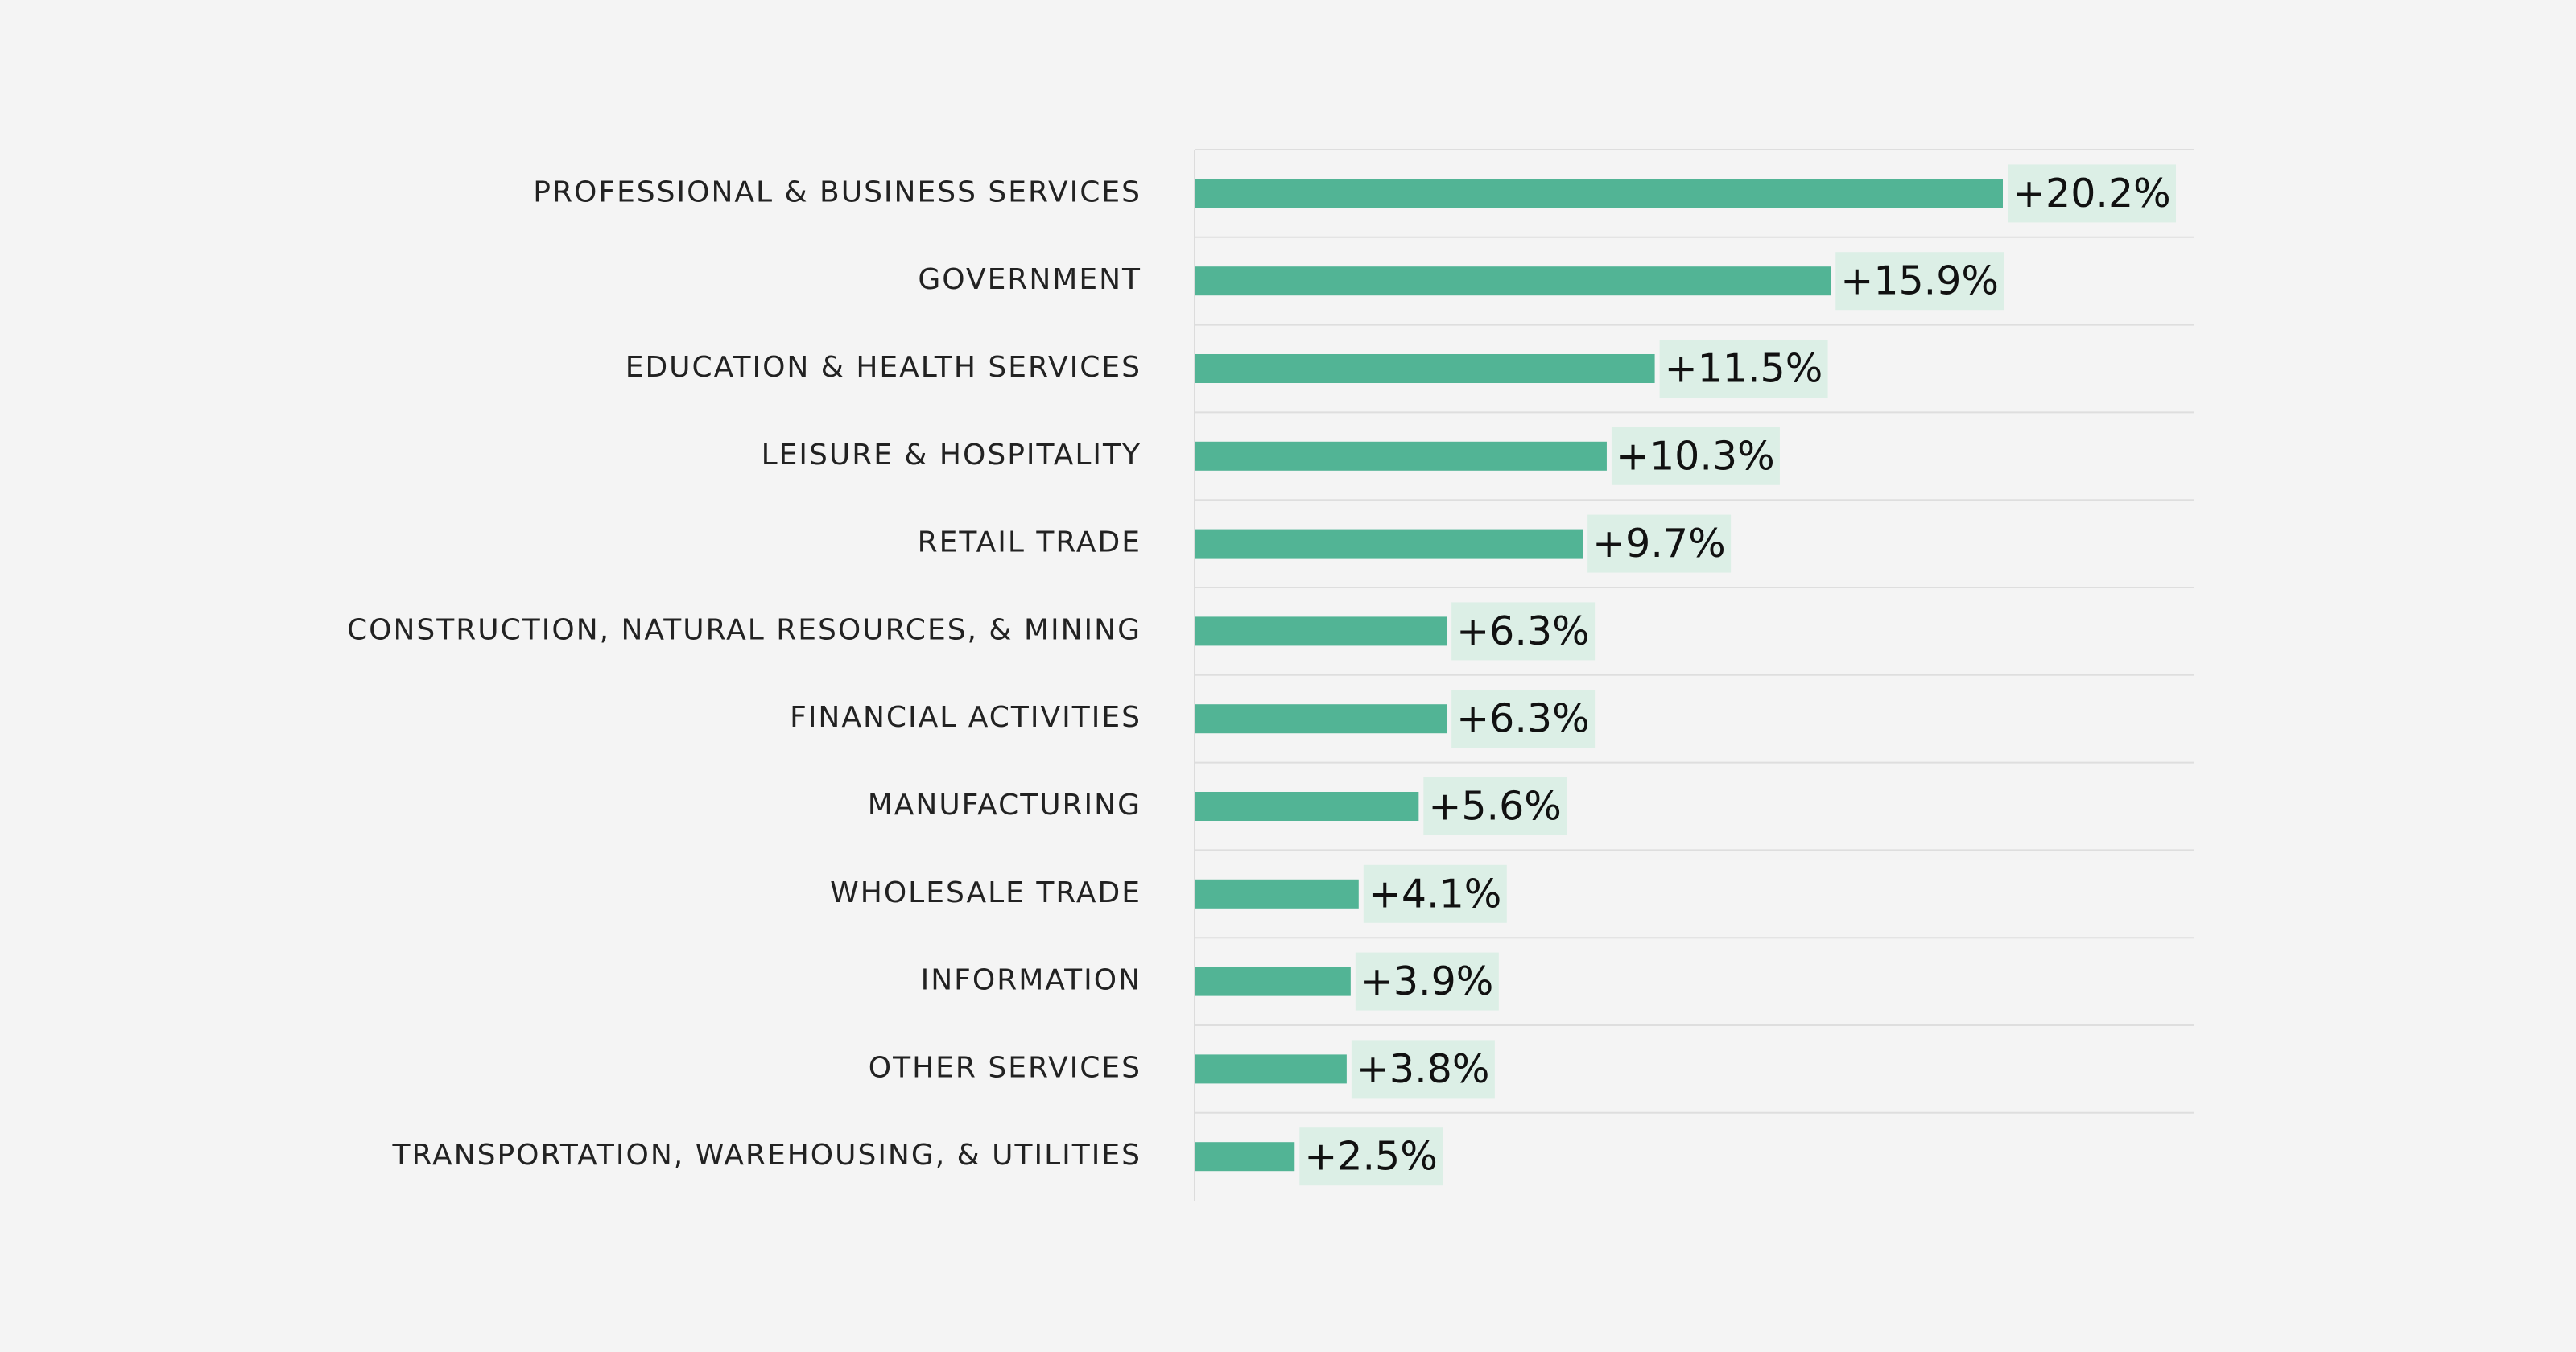 This screenshot has height=1352, width=2576. What do you see at coordinates (966, 717) in the screenshot?
I see `category-label: FINANCIAL ACTIVITIES` at bounding box center [966, 717].